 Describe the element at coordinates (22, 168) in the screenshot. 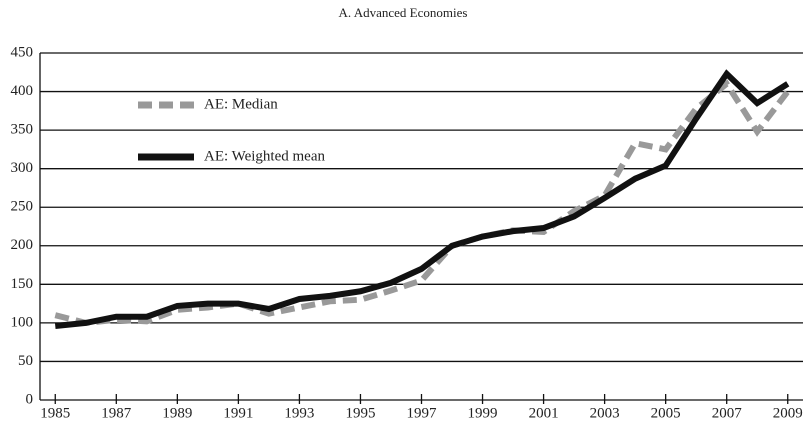

I see `y-tick-label: 300` at that location.